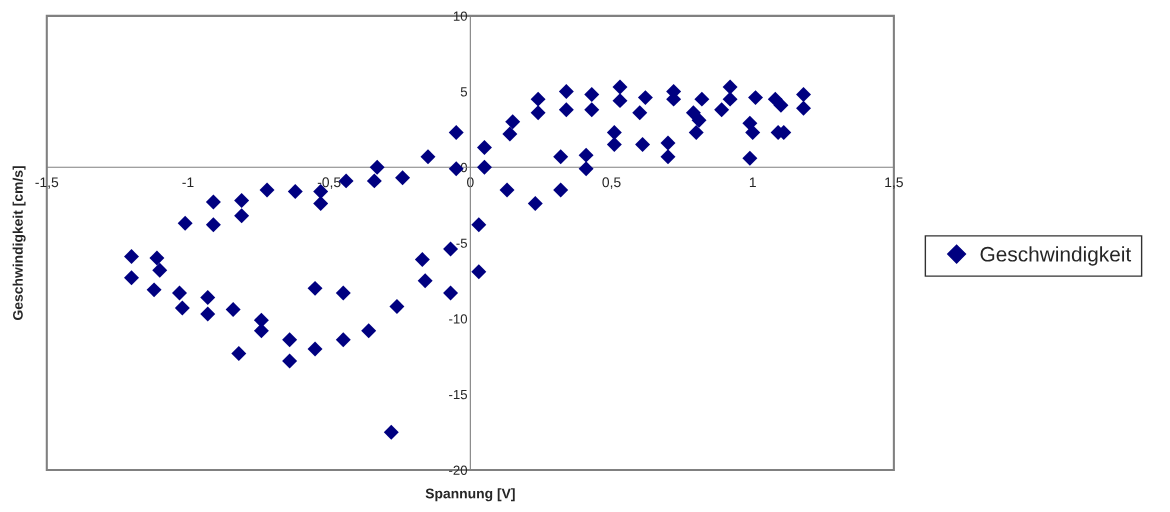 The width and height of the screenshot is (1170, 512). What do you see at coordinates (460, 16) in the screenshot?
I see `y-tick-label: 10` at bounding box center [460, 16].